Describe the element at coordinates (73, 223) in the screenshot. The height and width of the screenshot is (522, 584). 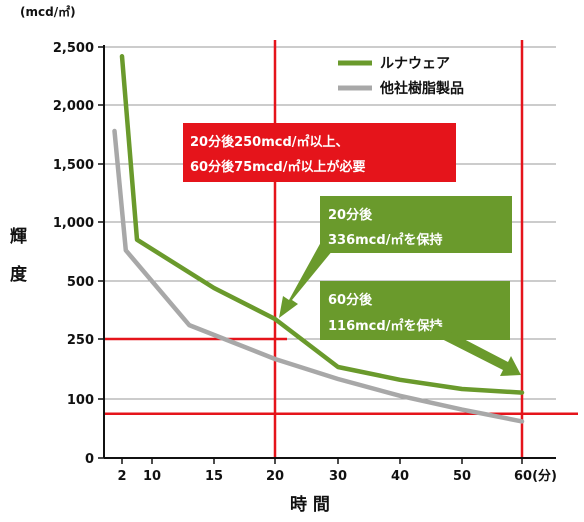
I see `y-tick-label: 1,000` at that location.